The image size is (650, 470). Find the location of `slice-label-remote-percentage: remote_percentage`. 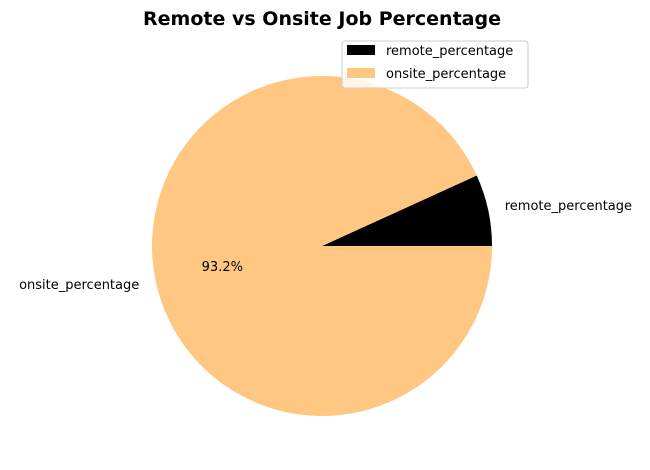

slice-label-remote-percentage: remote_percentage is located at coordinates (568, 206).